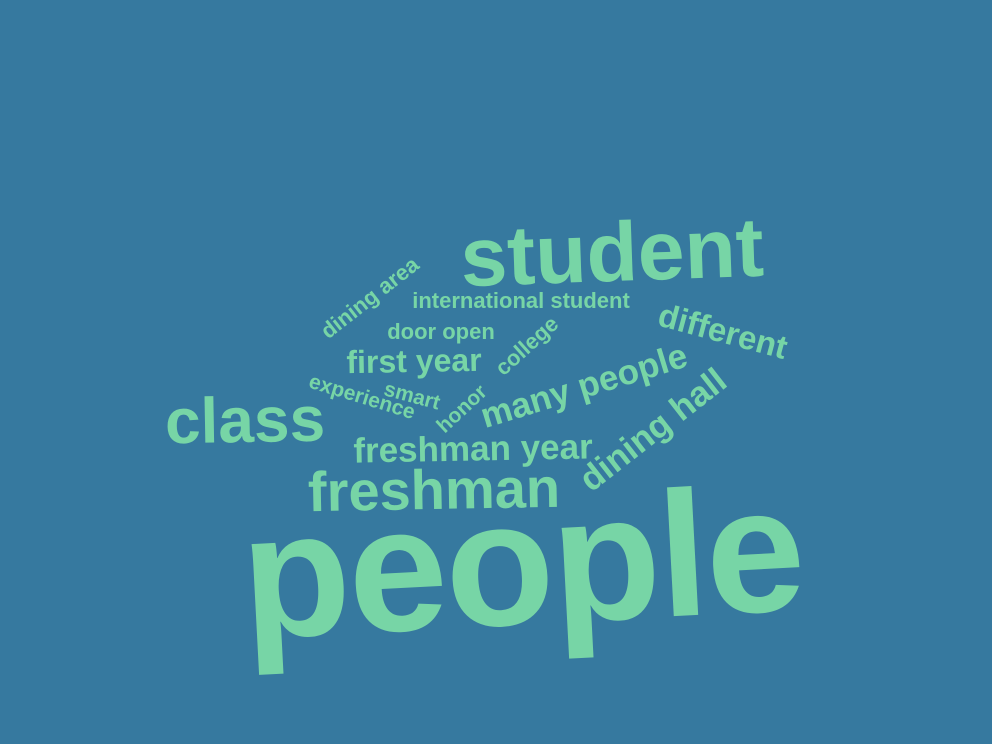 Image resolution: width=992 pixels, height=744 pixels. Describe the element at coordinates (612, 252) in the screenshot. I see `word-student: student` at that location.